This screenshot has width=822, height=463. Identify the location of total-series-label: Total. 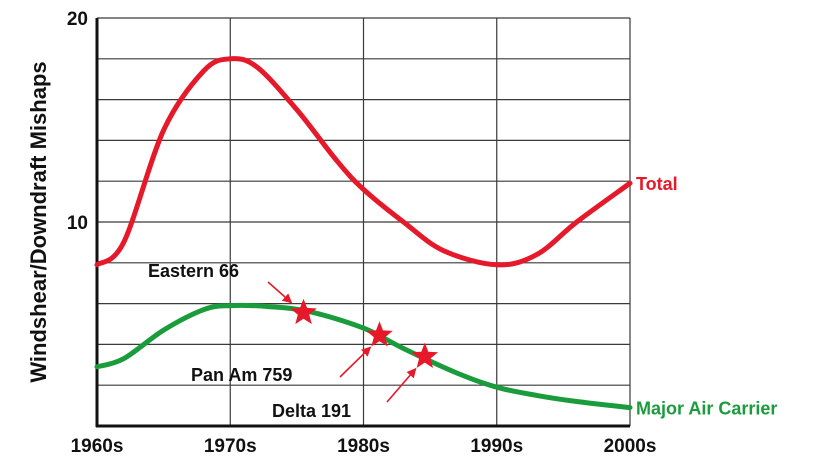
(657, 184).